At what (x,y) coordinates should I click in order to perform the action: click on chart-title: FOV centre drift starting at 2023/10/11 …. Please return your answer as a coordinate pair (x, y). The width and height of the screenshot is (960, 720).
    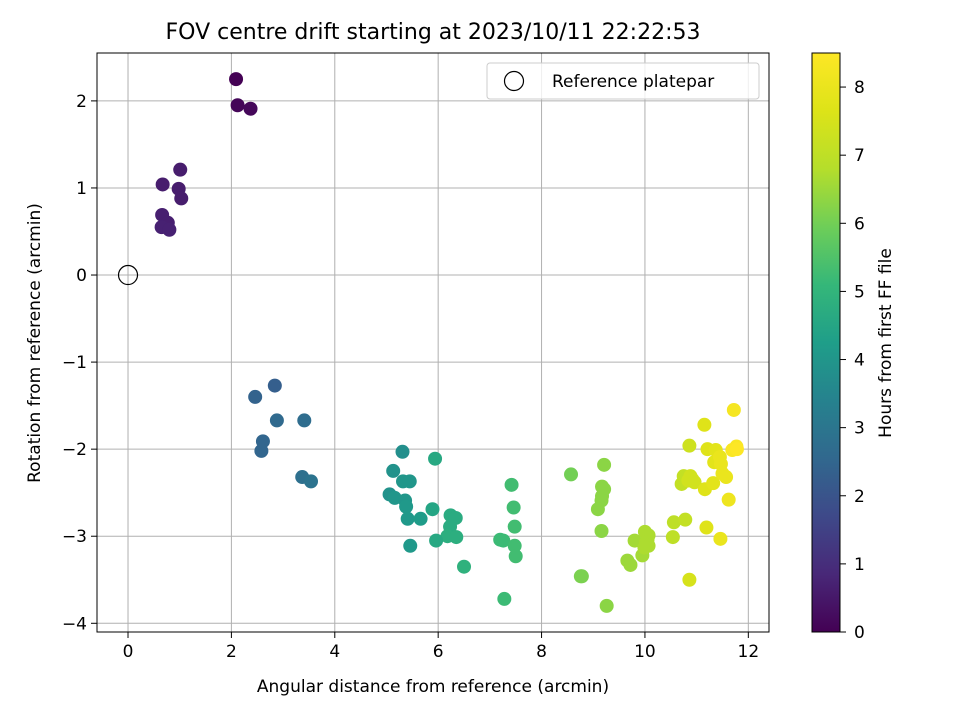
    Looking at the image, I should click on (433, 32).